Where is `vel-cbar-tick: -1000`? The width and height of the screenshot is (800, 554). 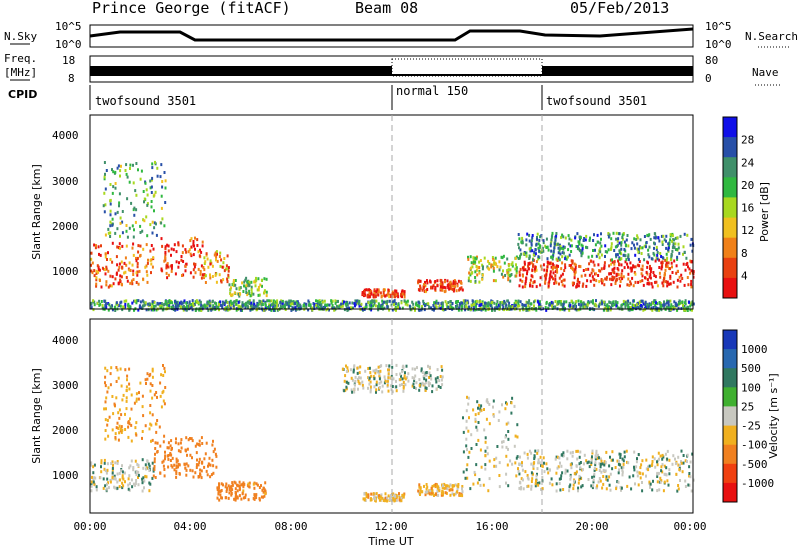 vel-cbar-tick: -1000 is located at coordinates (757, 483).